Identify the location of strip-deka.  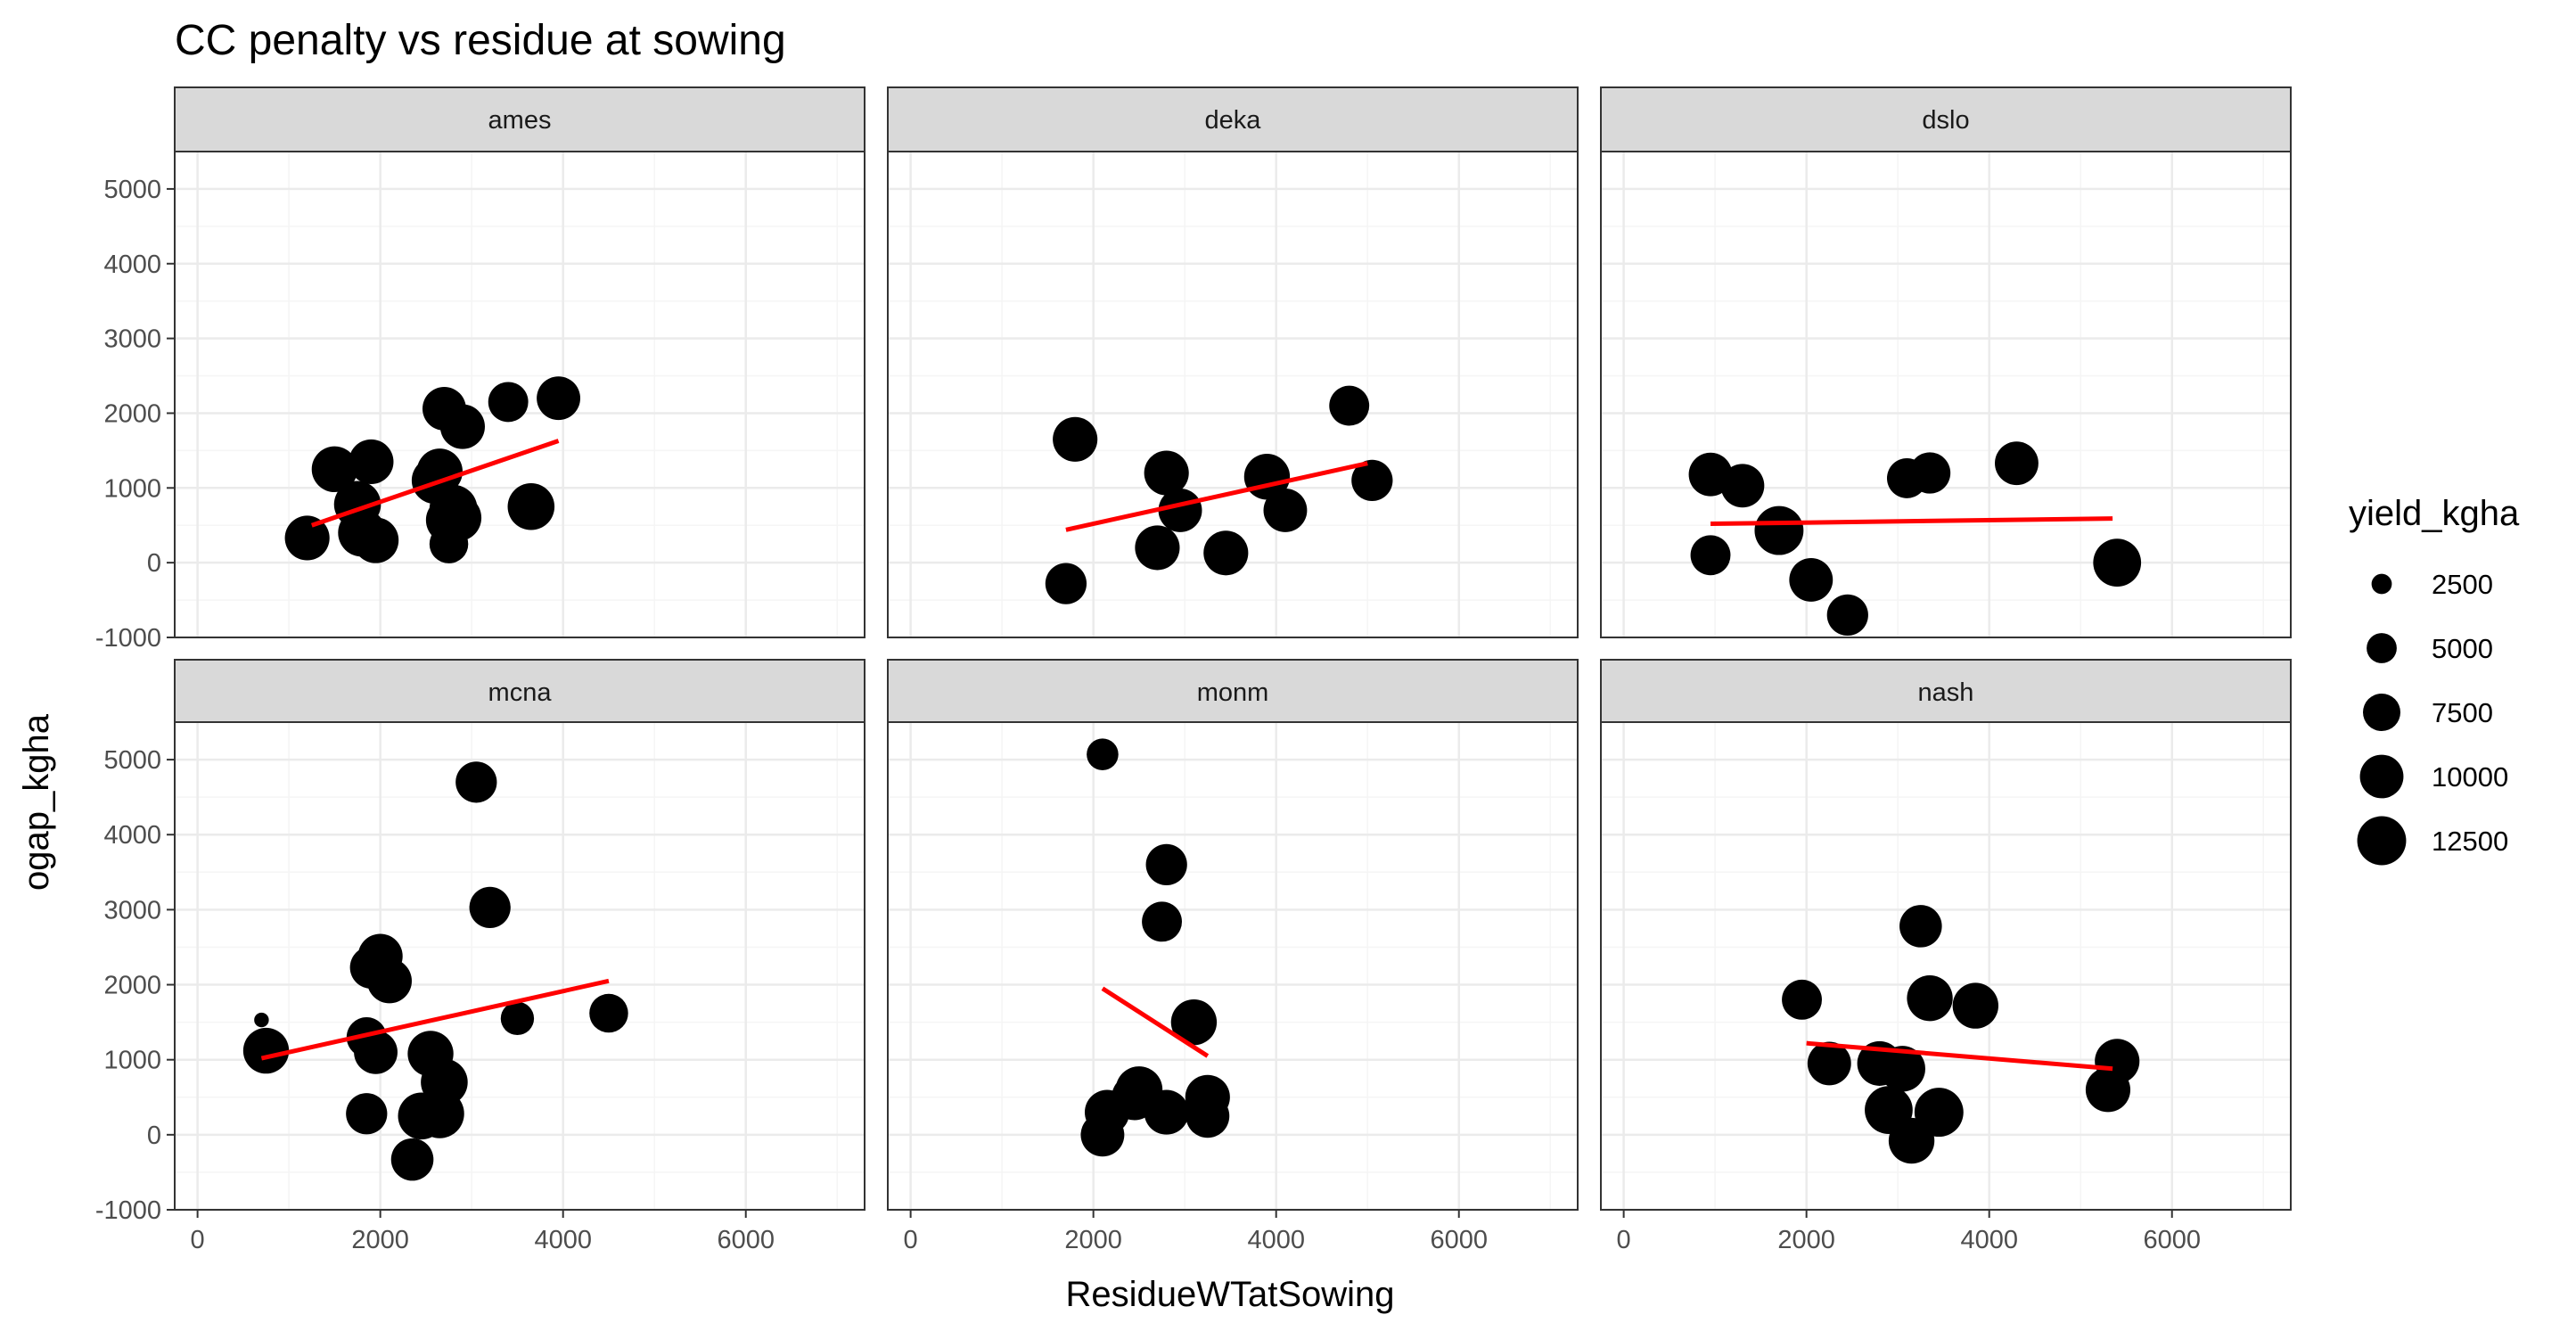
(1233, 119).